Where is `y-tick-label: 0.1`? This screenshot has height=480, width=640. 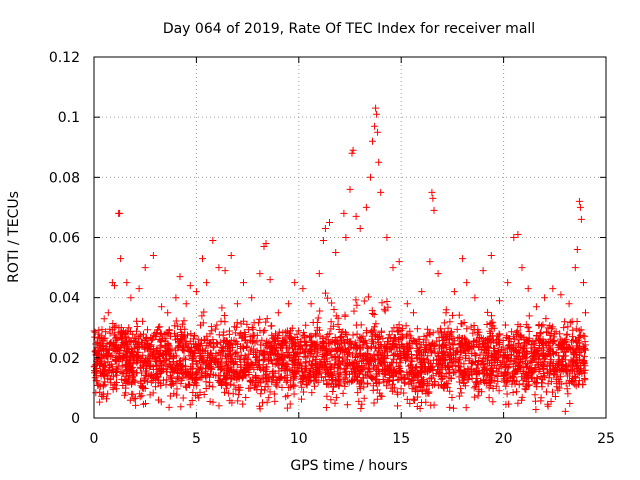 y-tick-label: 0.1 is located at coordinates (69, 118).